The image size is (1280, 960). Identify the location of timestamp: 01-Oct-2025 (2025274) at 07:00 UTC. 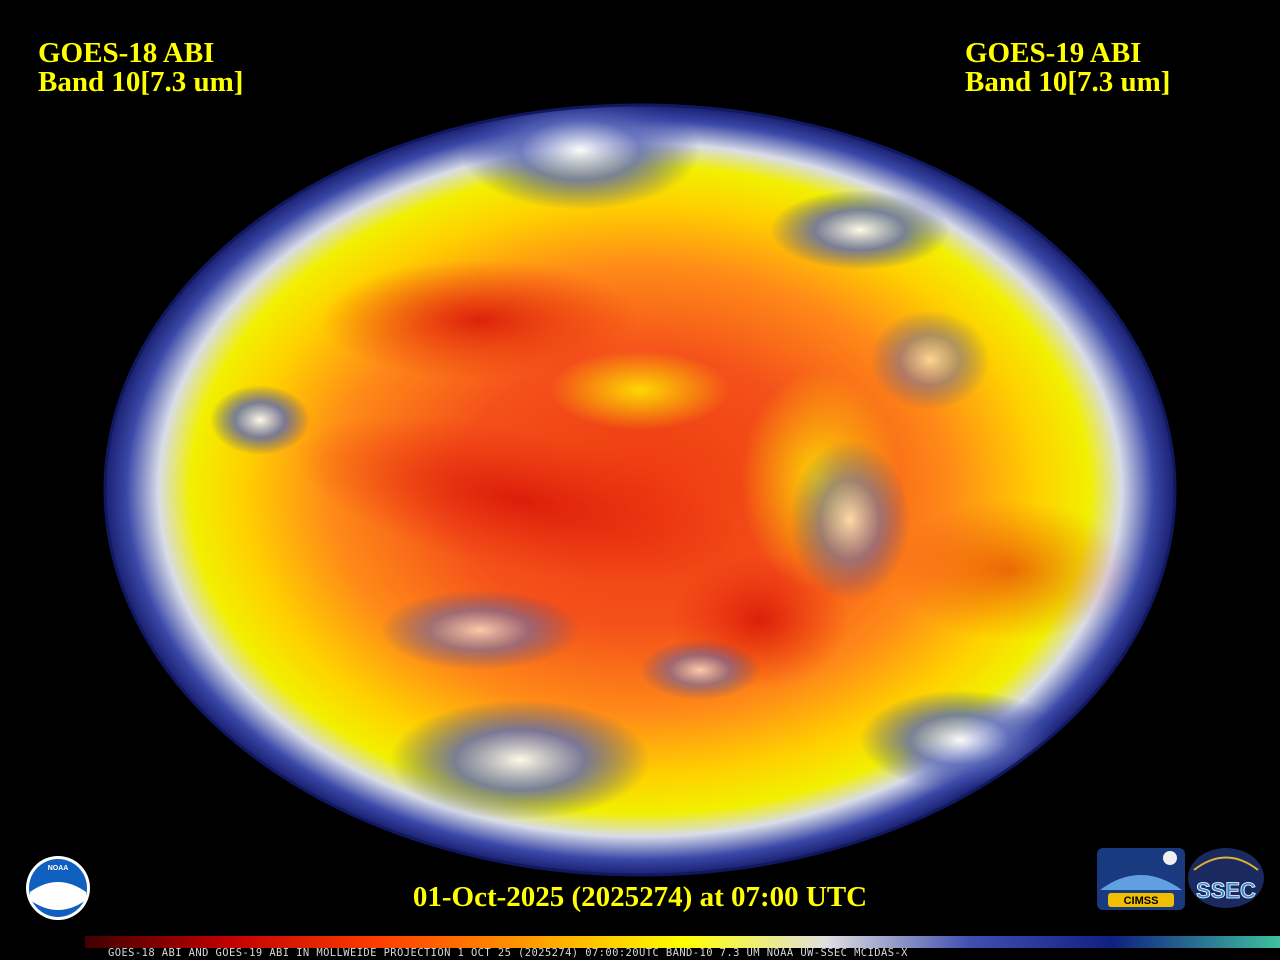
(640, 897).